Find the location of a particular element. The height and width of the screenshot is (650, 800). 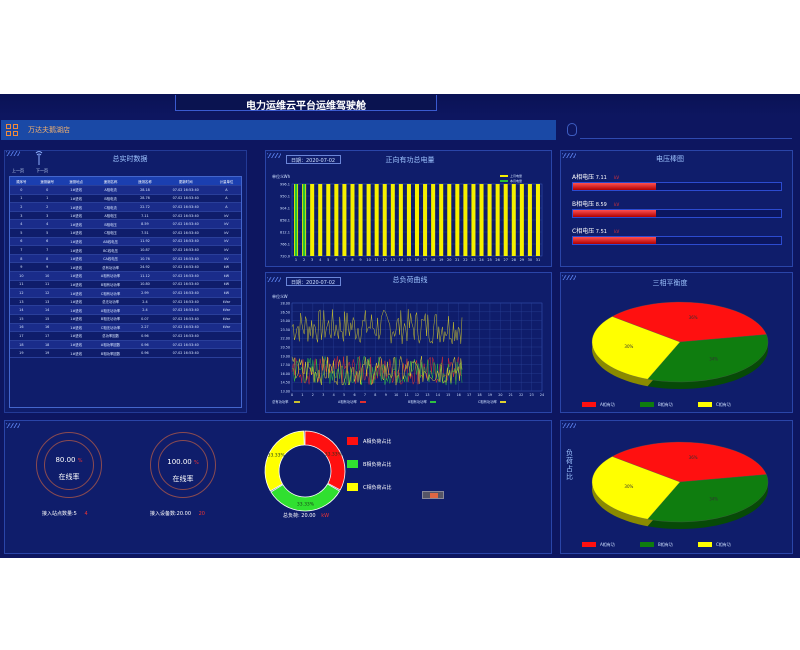

table-row: 5 5 1#进线 C相电压 7.51 07-02 16:53:40 kV is located at coordinates (125, 233).